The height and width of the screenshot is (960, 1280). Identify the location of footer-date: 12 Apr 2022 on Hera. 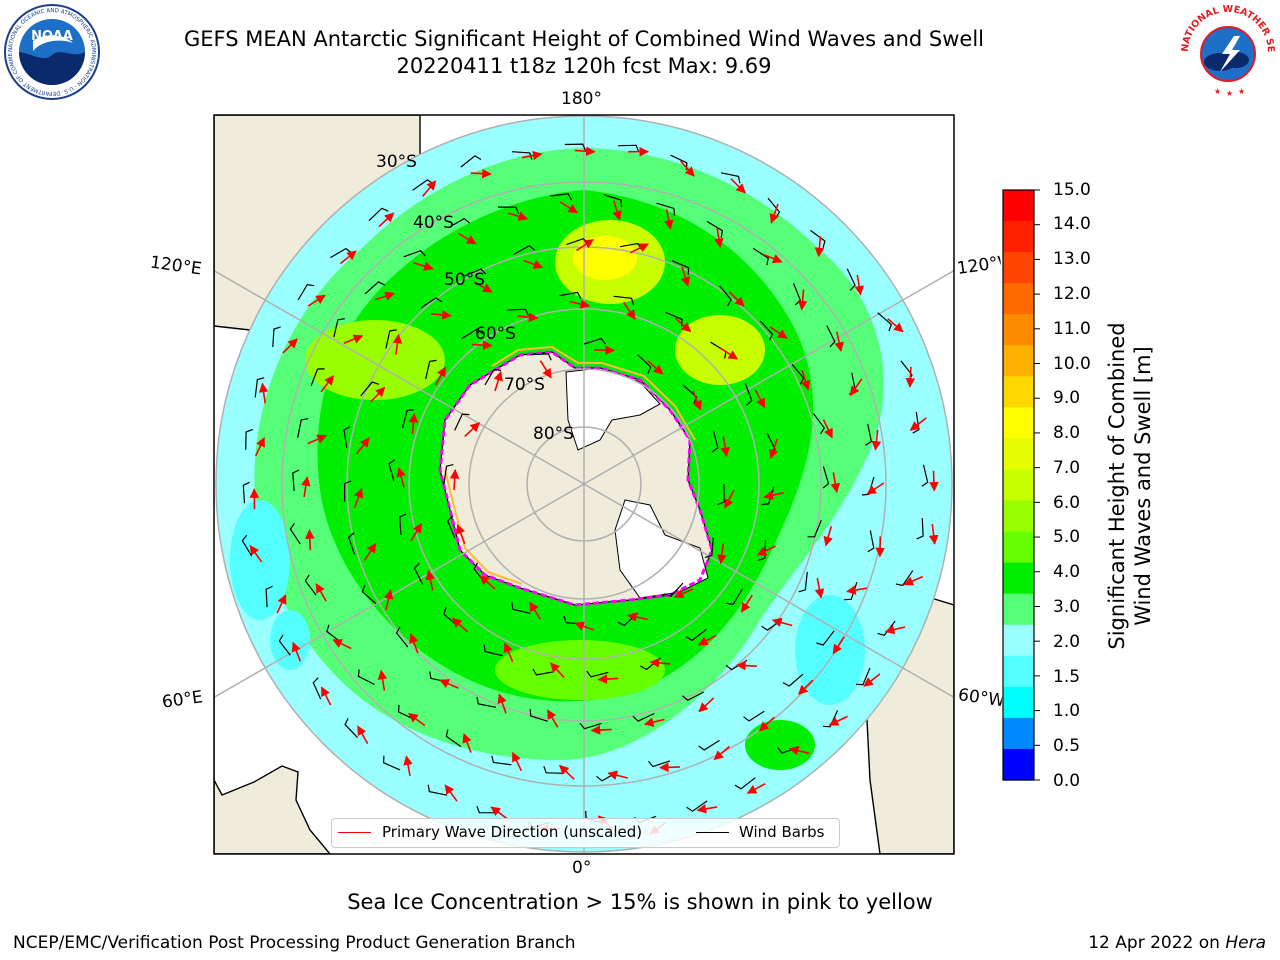
(1177, 943).